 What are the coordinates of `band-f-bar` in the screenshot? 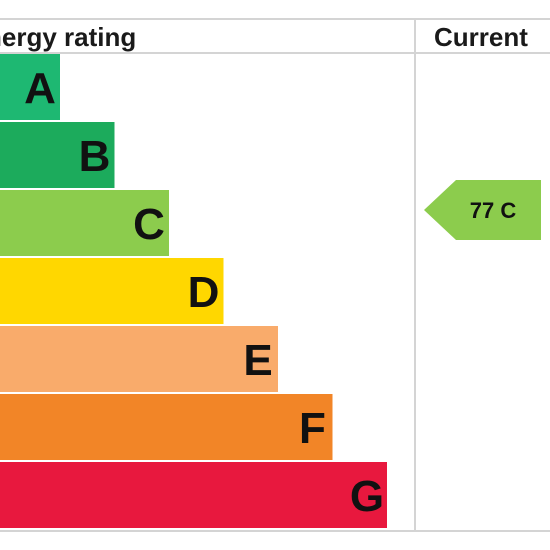 It's located at (166, 427).